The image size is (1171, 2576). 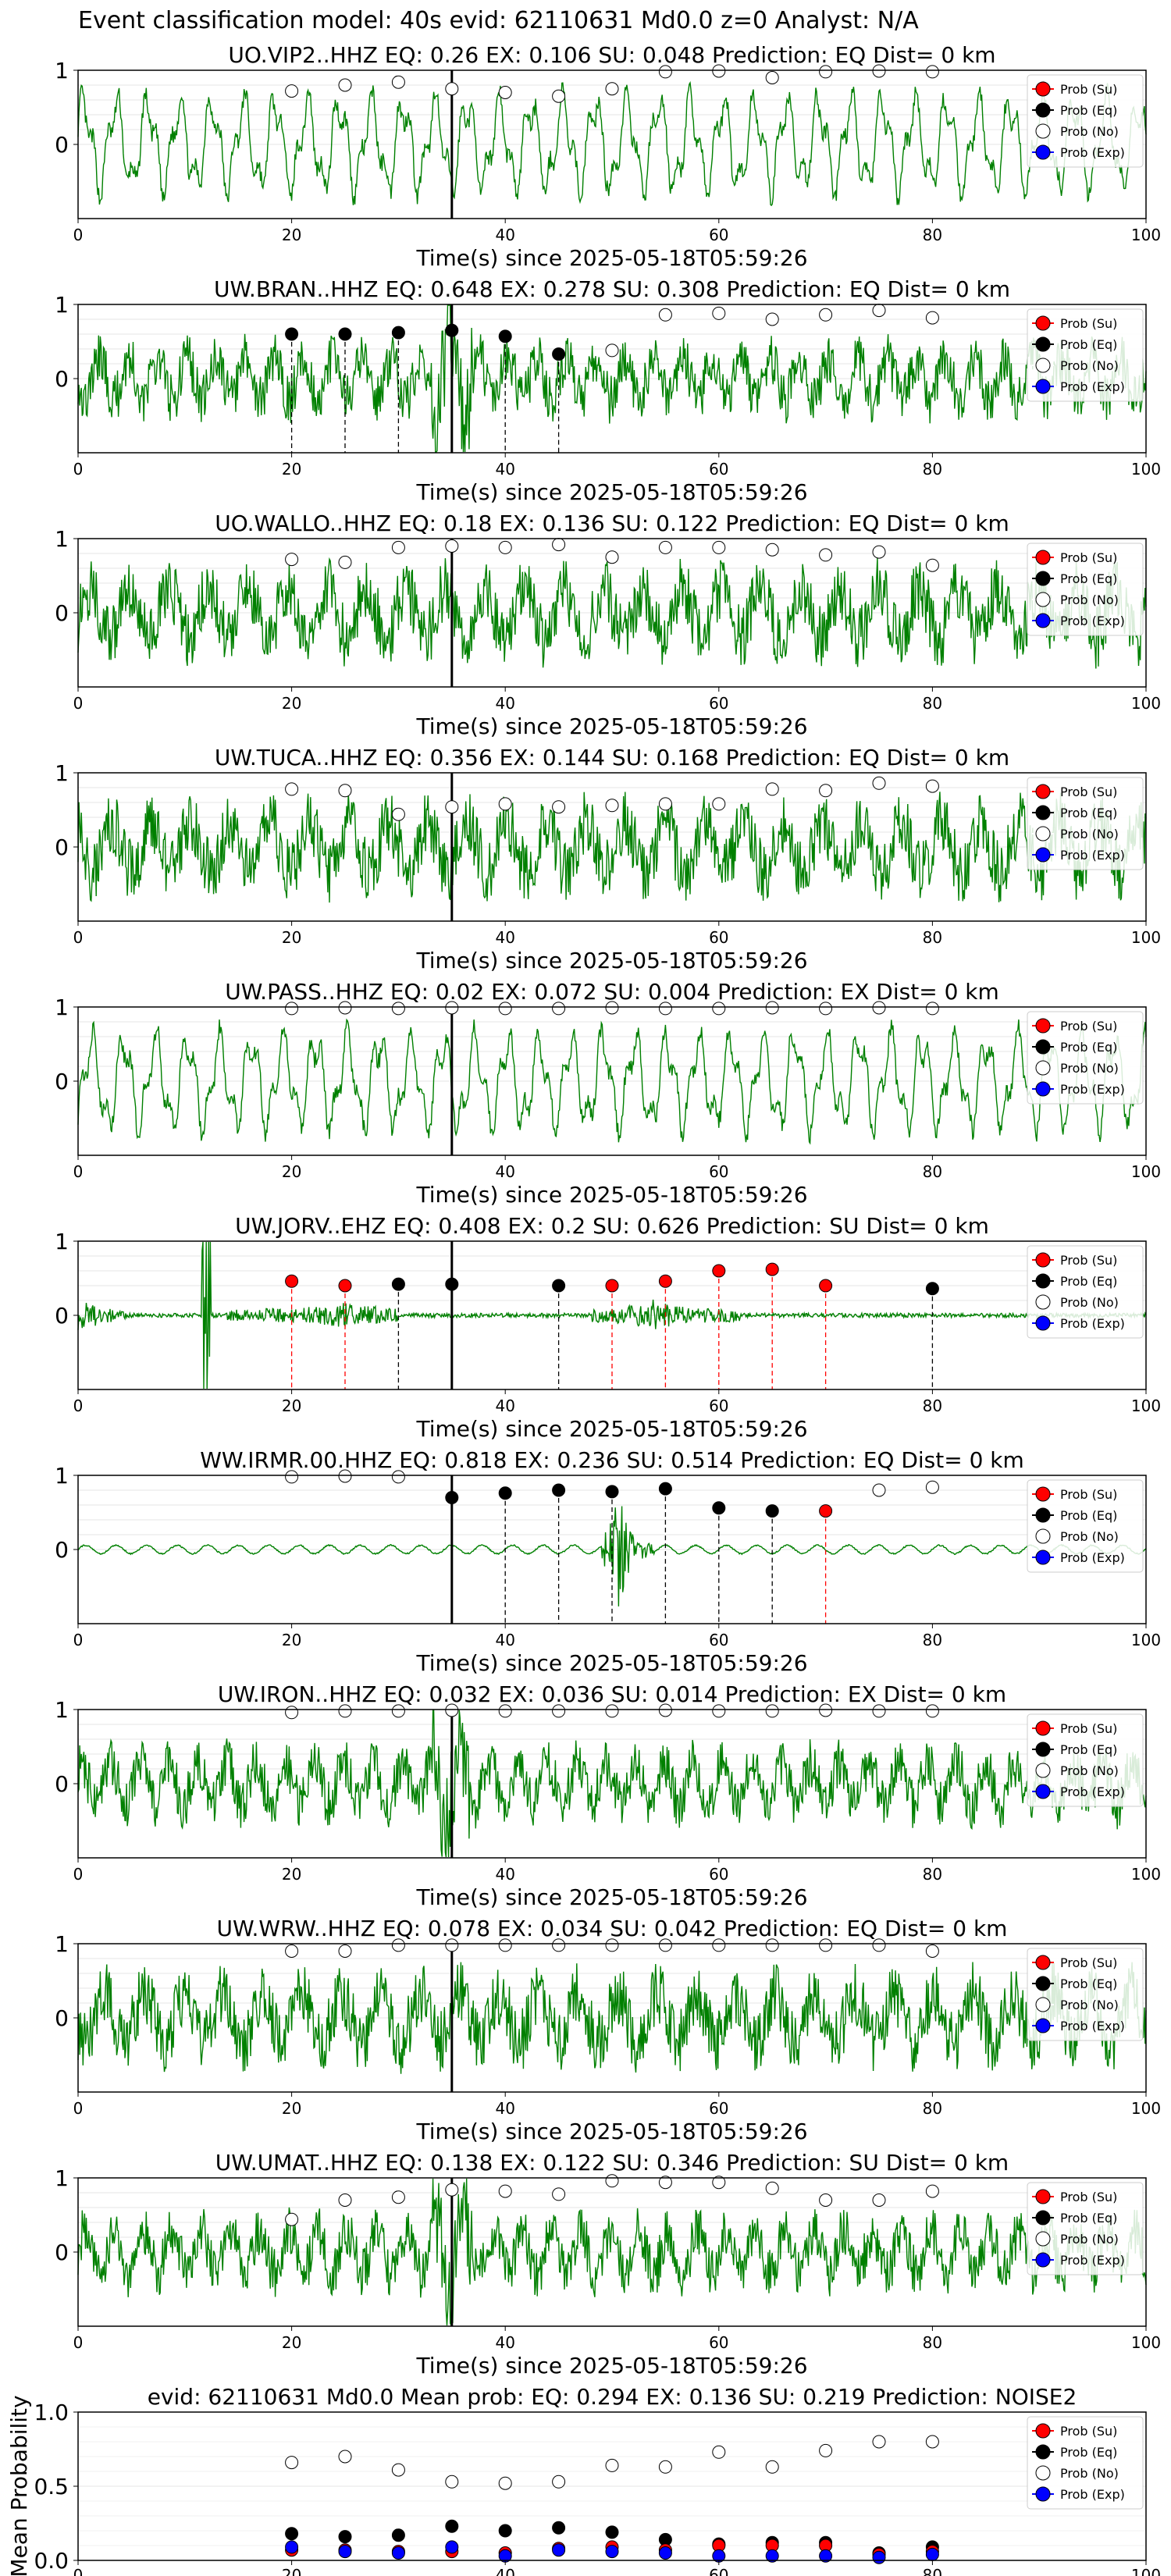 I want to click on mean-point-eq, so click(x=612, y=2532).